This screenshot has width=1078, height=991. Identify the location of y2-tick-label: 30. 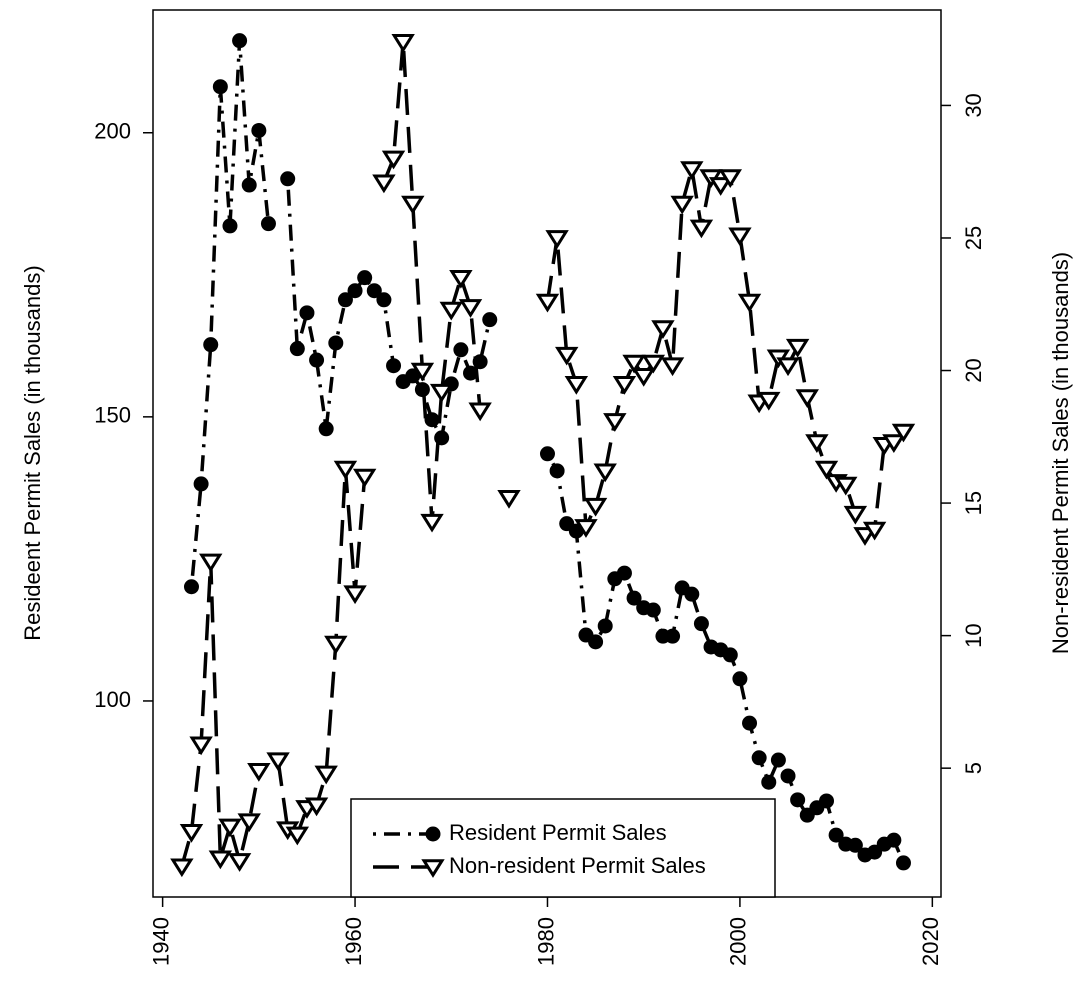
(973, 105).